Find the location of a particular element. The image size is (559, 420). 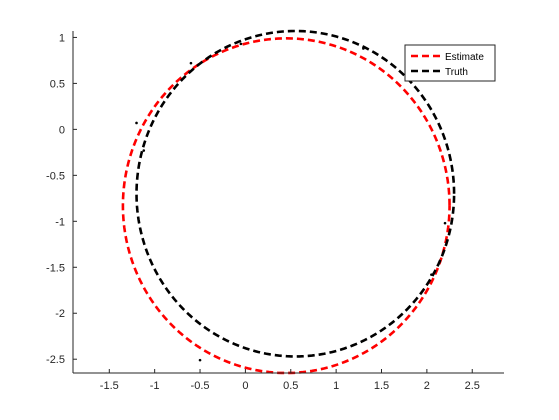

y-tick-label: 0 is located at coordinates (62, 130).